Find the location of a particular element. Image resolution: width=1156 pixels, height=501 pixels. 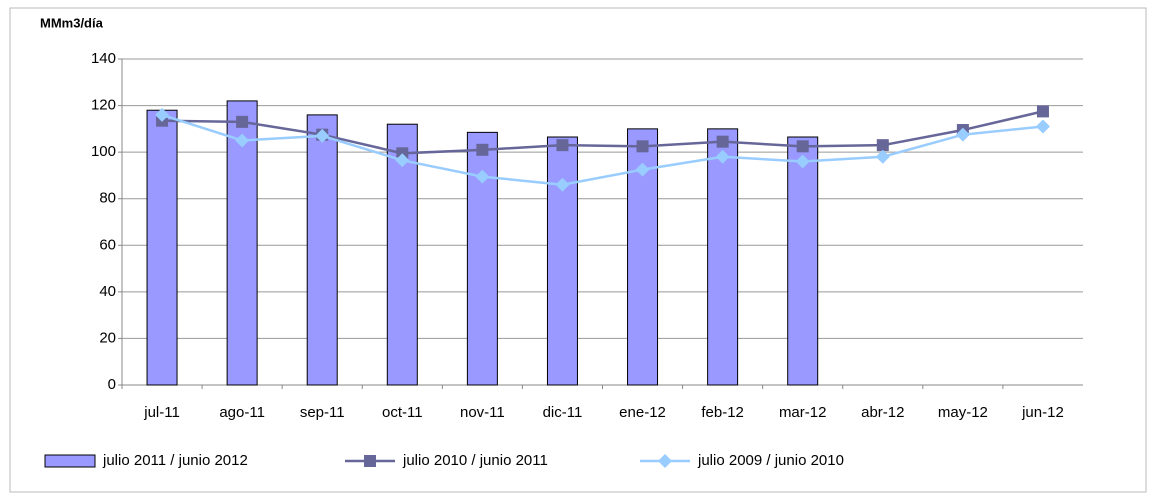

legend-label: julio 2011 / junio 2012 is located at coordinates (175, 460).